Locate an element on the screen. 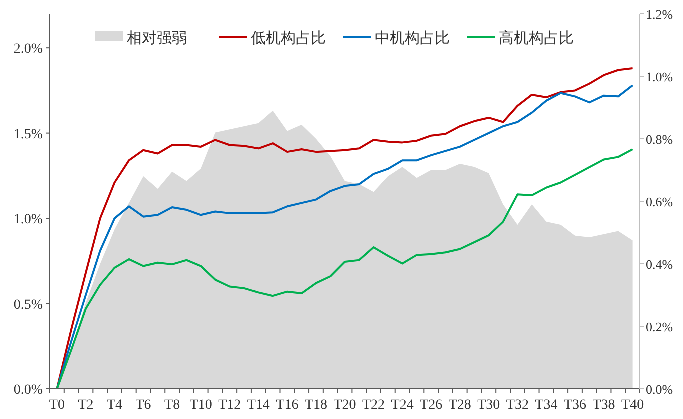 The image size is (683, 419). x-tick-label: T0 is located at coordinates (57, 405).